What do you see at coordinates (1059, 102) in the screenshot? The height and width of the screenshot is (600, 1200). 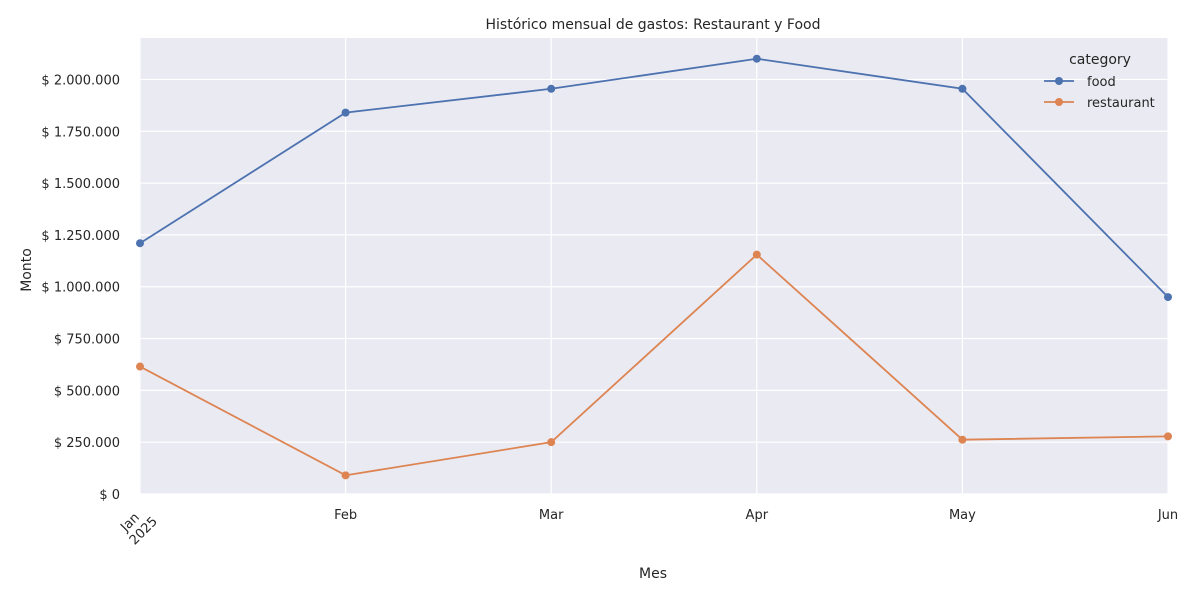 I see `legend-marker-restaurant` at bounding box center [1059, 102].